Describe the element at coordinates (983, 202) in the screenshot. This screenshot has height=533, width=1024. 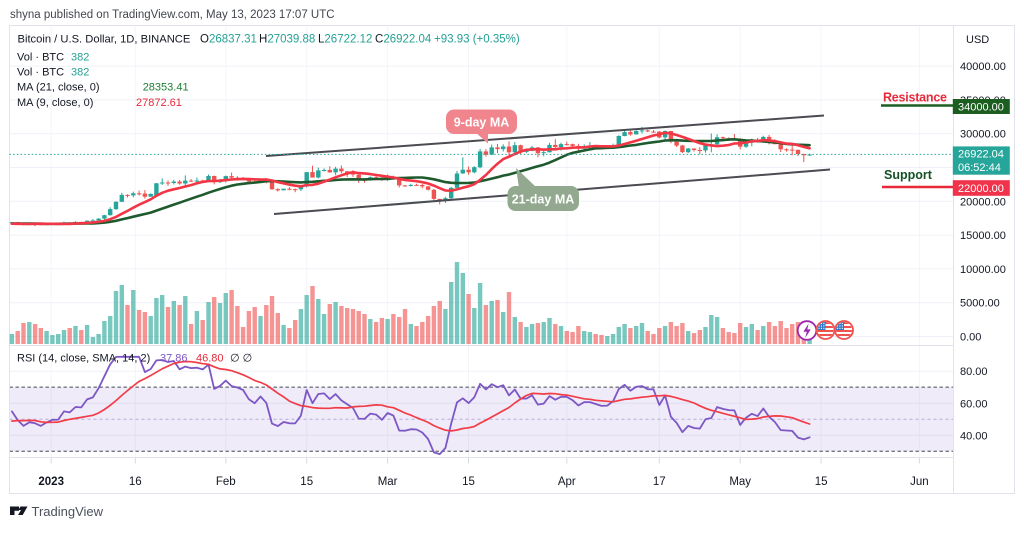
I see `svg-text: 20000.00` at that location.